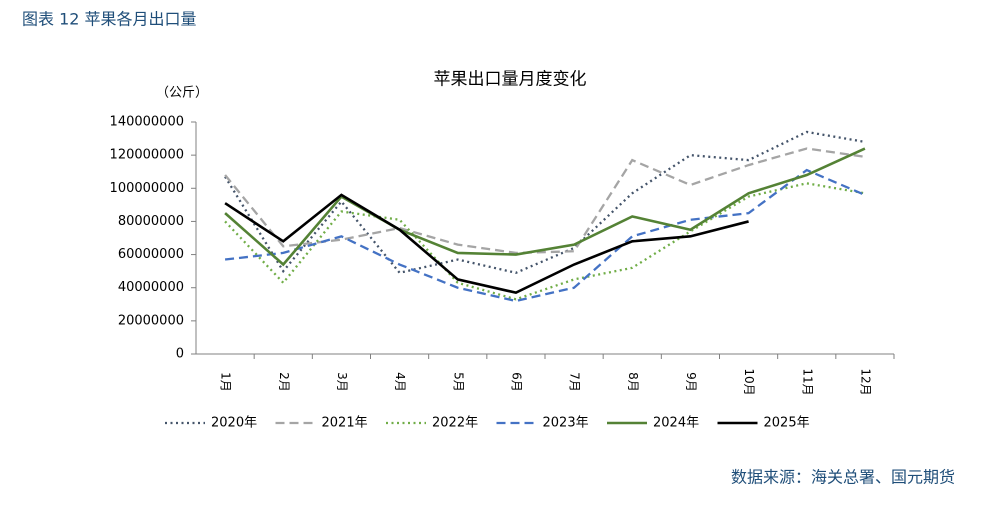 The height and width of the screenshot is (510, 985). What do you see at coordinates (843, 477) in the screenshot?
I see `source: 数据来源：海关总署、国元期货` at bounding box center [843, 477].